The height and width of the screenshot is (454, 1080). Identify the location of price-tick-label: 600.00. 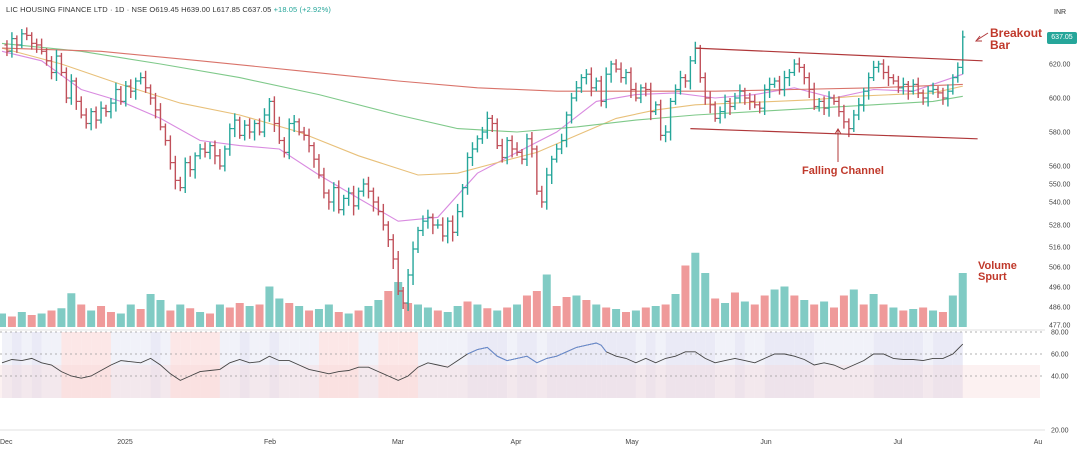
(1060, 99).